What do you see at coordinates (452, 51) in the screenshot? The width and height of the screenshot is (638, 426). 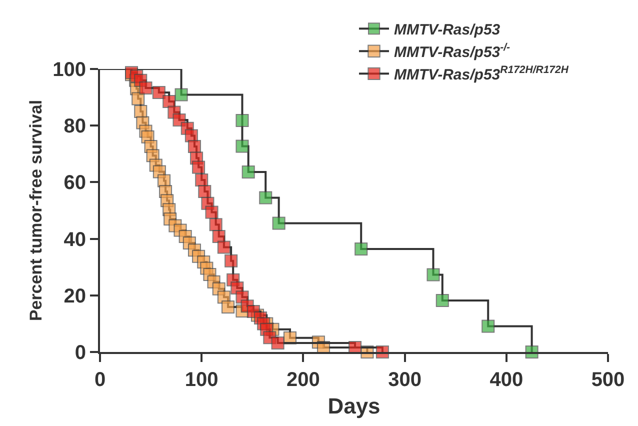 I see `legend-label: MMTV-Ras/p53$^{-/-}$` at bounding box center [452, 51].